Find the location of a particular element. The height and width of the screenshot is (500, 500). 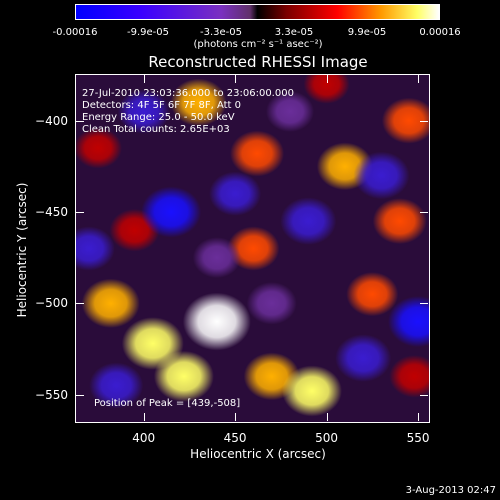

x-tick-label: 500 is located at coordinates (327, 438).